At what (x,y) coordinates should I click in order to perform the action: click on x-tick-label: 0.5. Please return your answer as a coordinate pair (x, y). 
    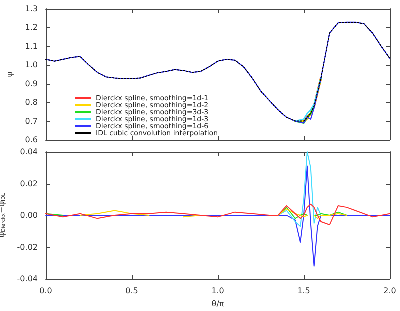
    Looking at the image, I should click on (132, 291).